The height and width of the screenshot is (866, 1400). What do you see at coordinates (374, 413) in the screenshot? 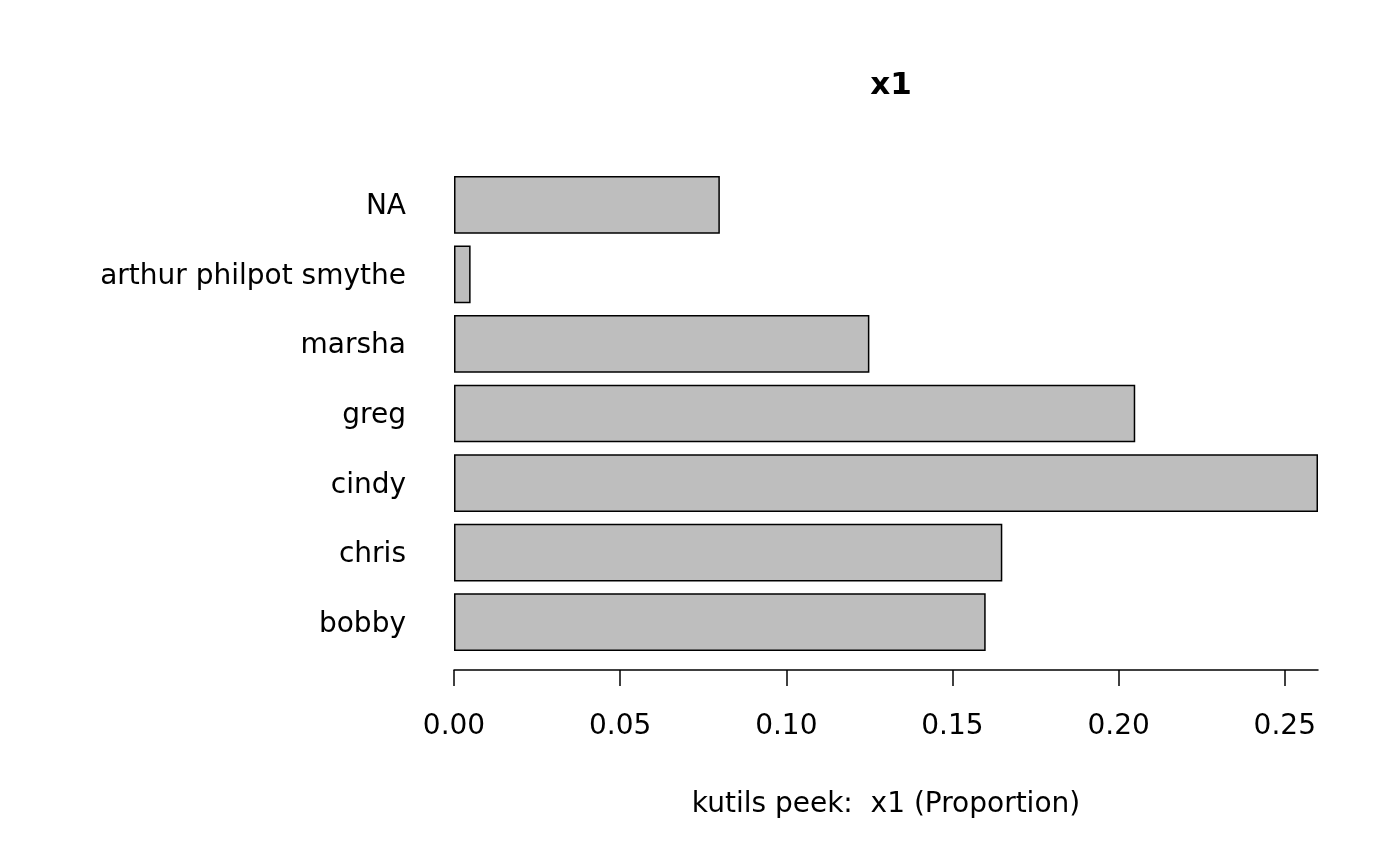
I see `y-tick-label: greg` at bounding box center [374, 413].